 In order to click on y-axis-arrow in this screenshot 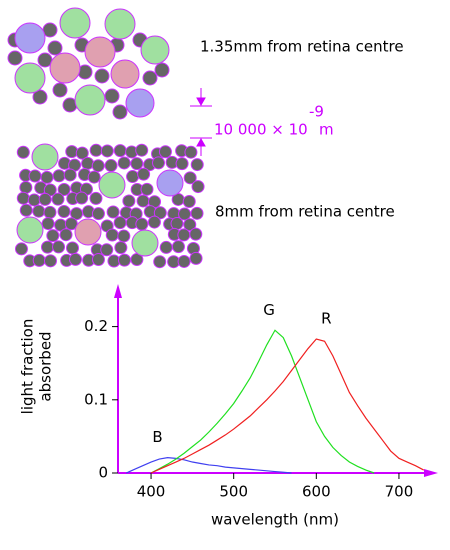, I will do `click(118, 291)`.